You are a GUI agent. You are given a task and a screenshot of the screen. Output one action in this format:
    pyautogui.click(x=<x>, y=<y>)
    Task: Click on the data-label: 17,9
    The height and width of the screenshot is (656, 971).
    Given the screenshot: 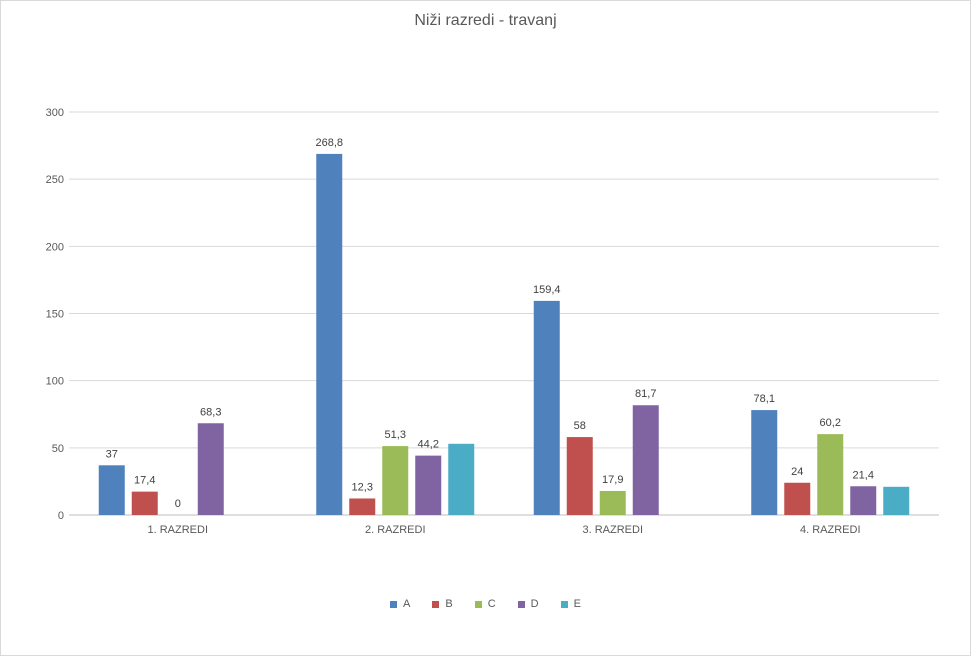 What is the action you would take?
    pyautogui.click(x=612, y=480)
    